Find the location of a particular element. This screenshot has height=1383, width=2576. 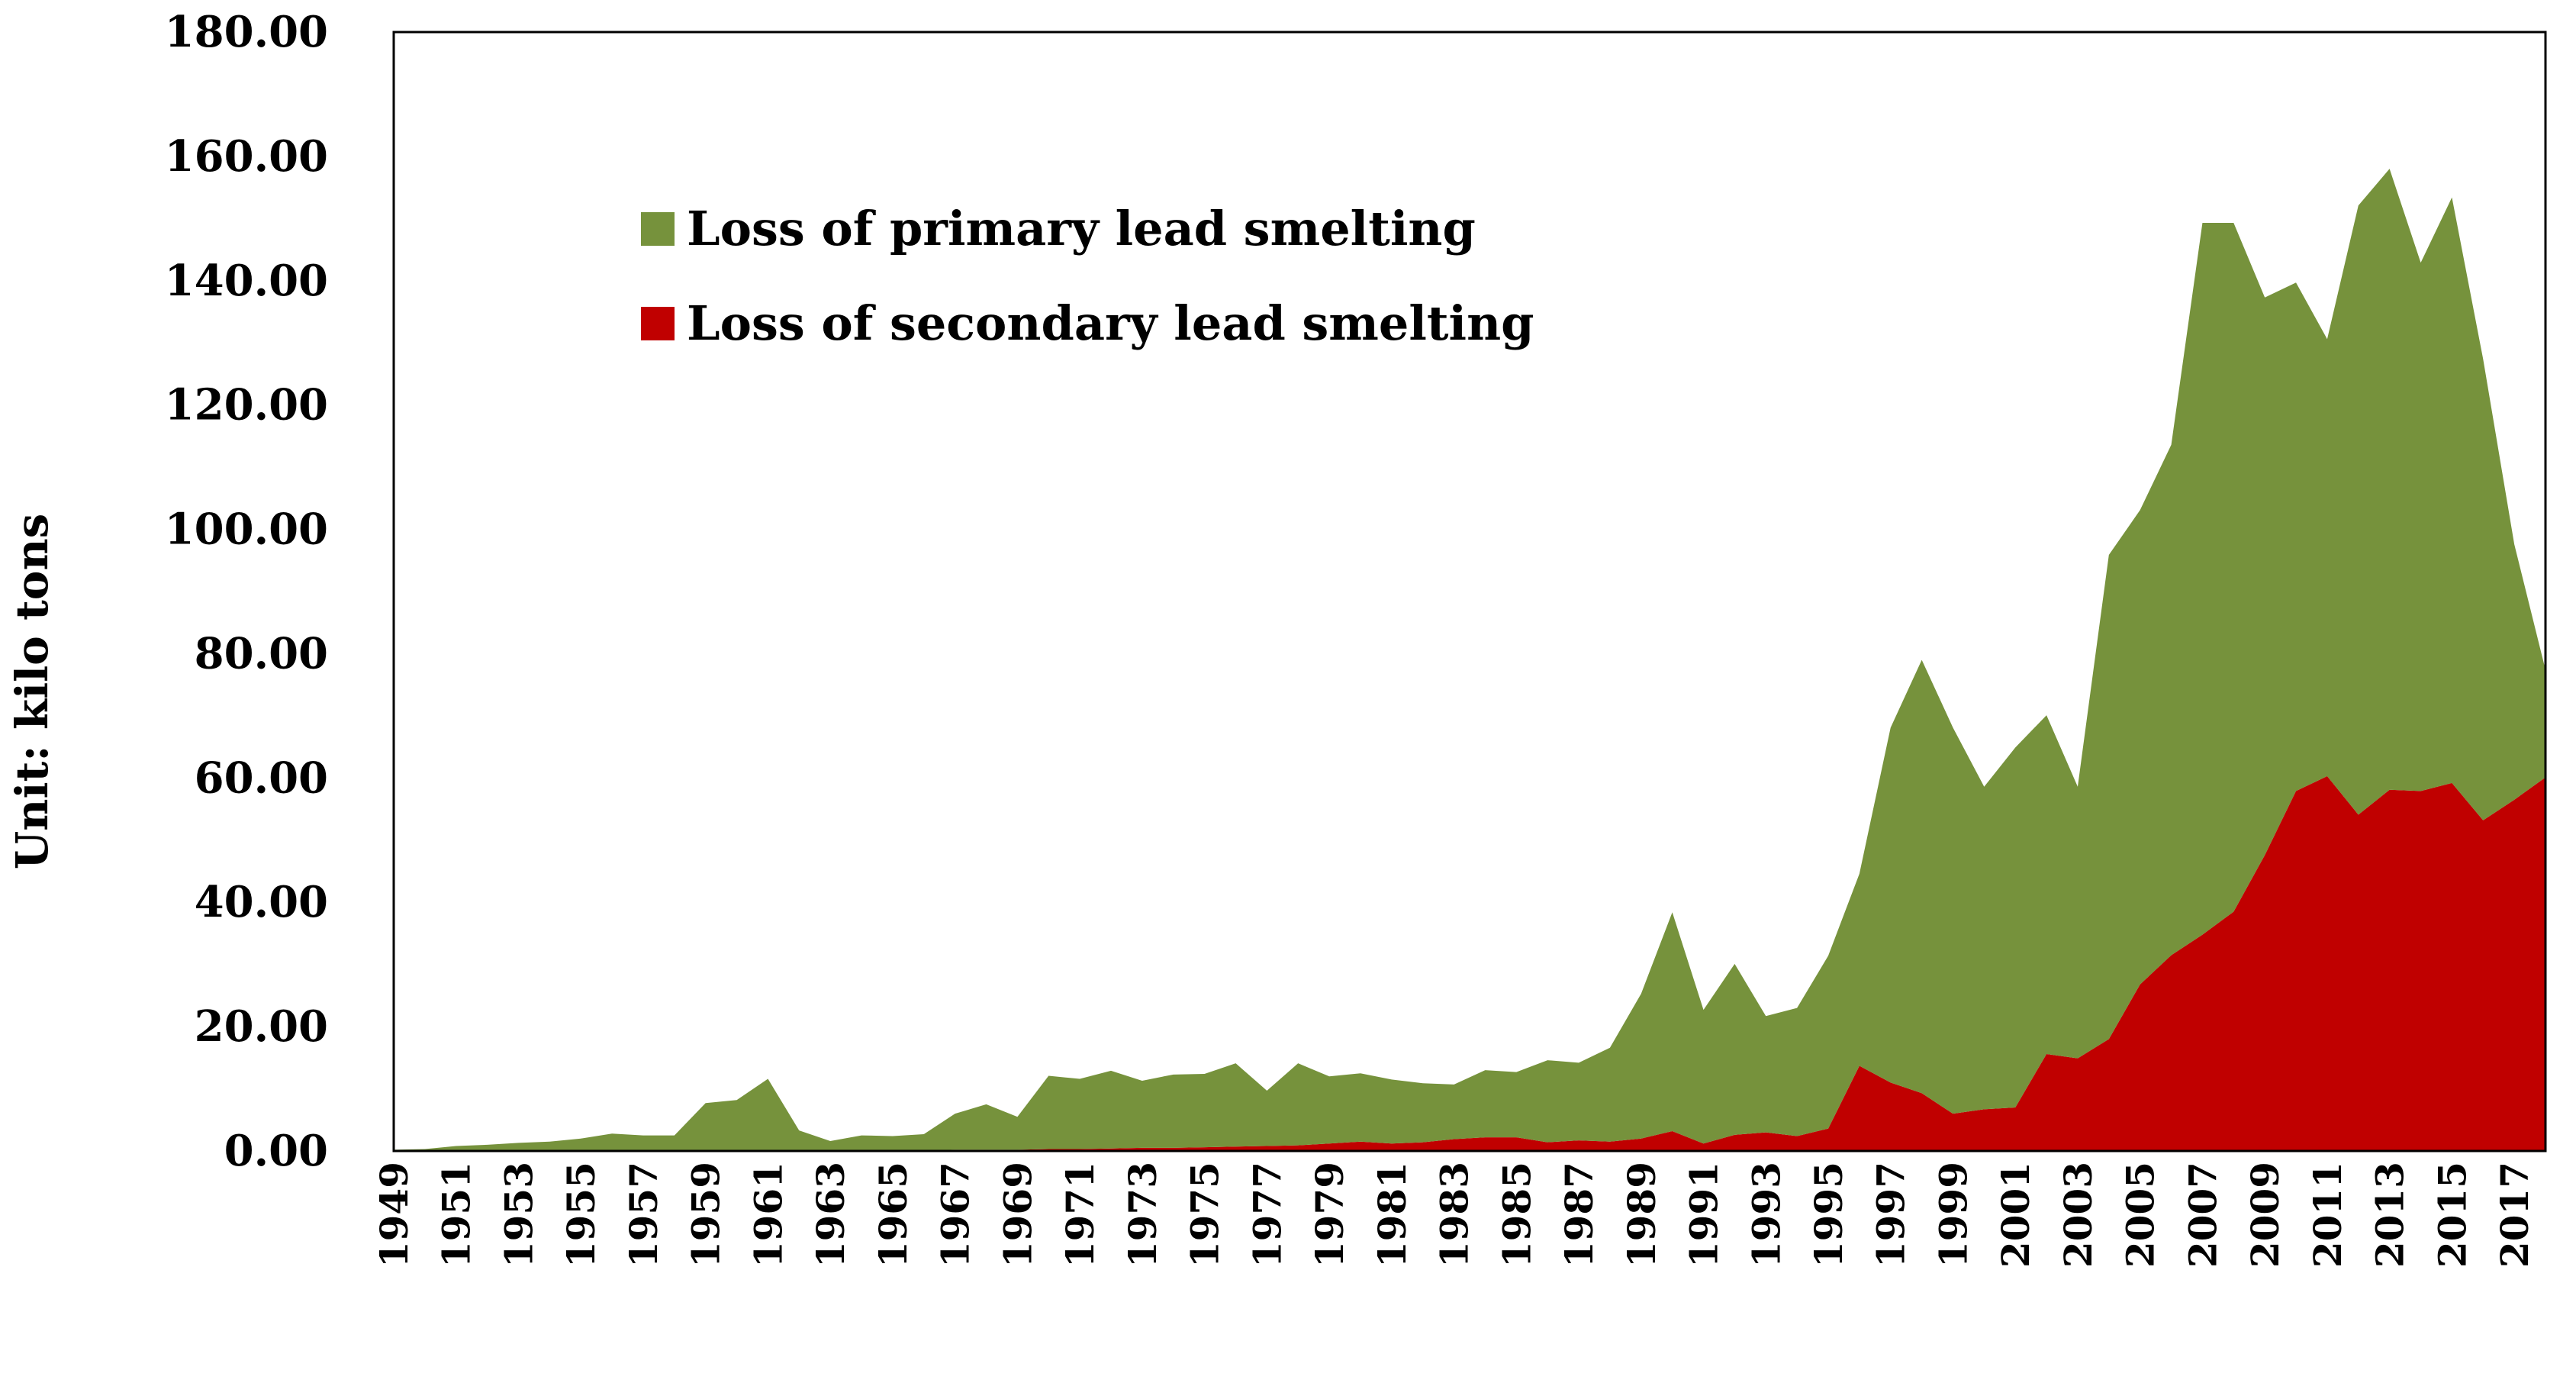

y-tick-label: 0.00 is located at coordinates (276, 1151).